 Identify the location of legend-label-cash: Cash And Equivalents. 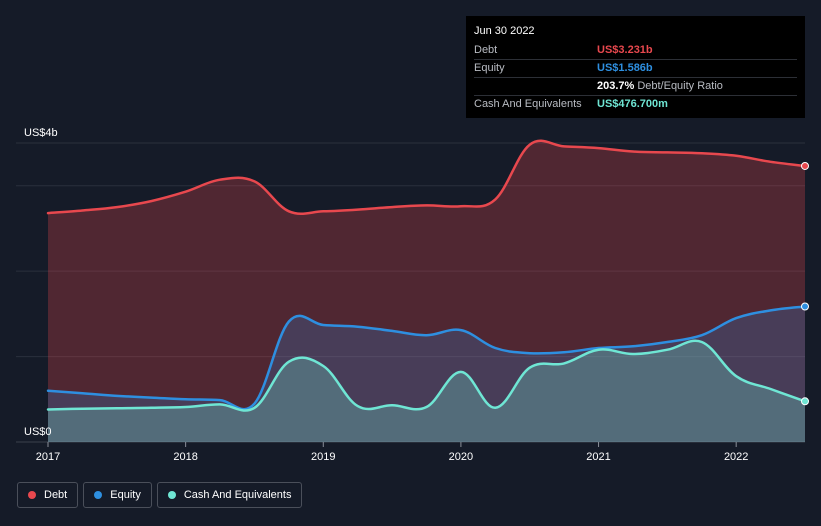
(237, 495).